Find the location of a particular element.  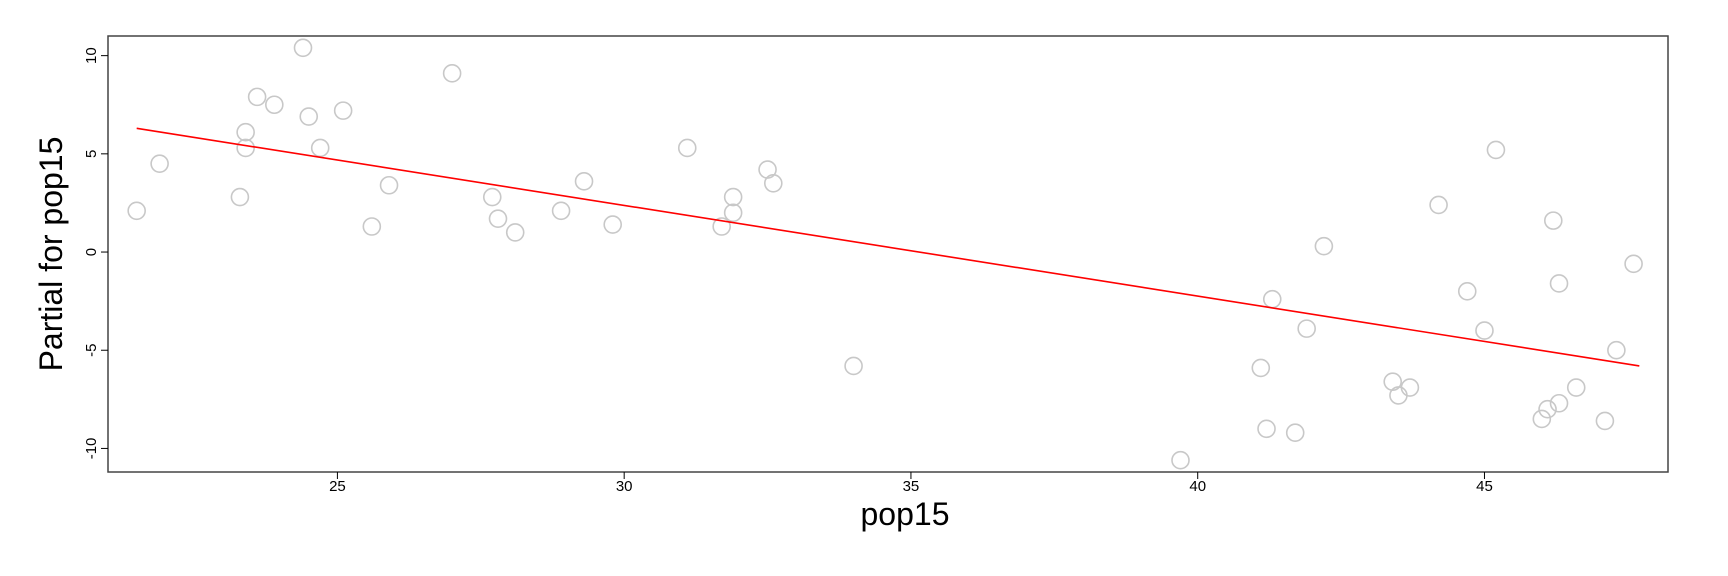

x-tick-label: 30 is located at coordinates (624, 486).